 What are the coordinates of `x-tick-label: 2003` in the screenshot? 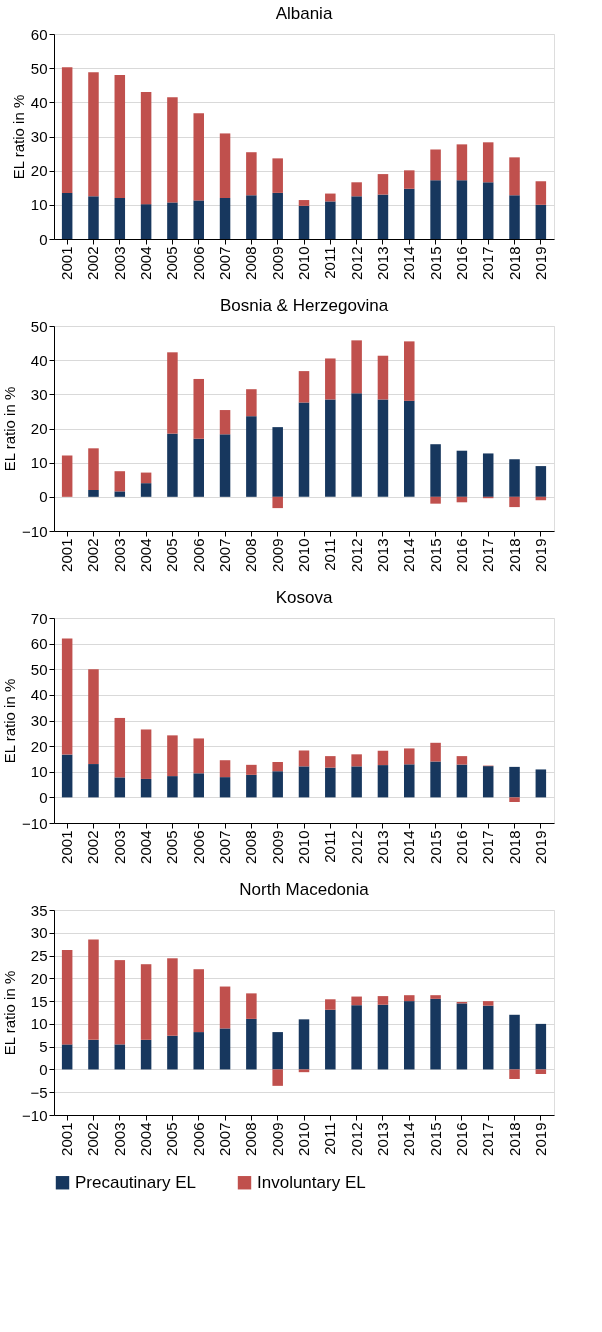 It's located at (119, 847).